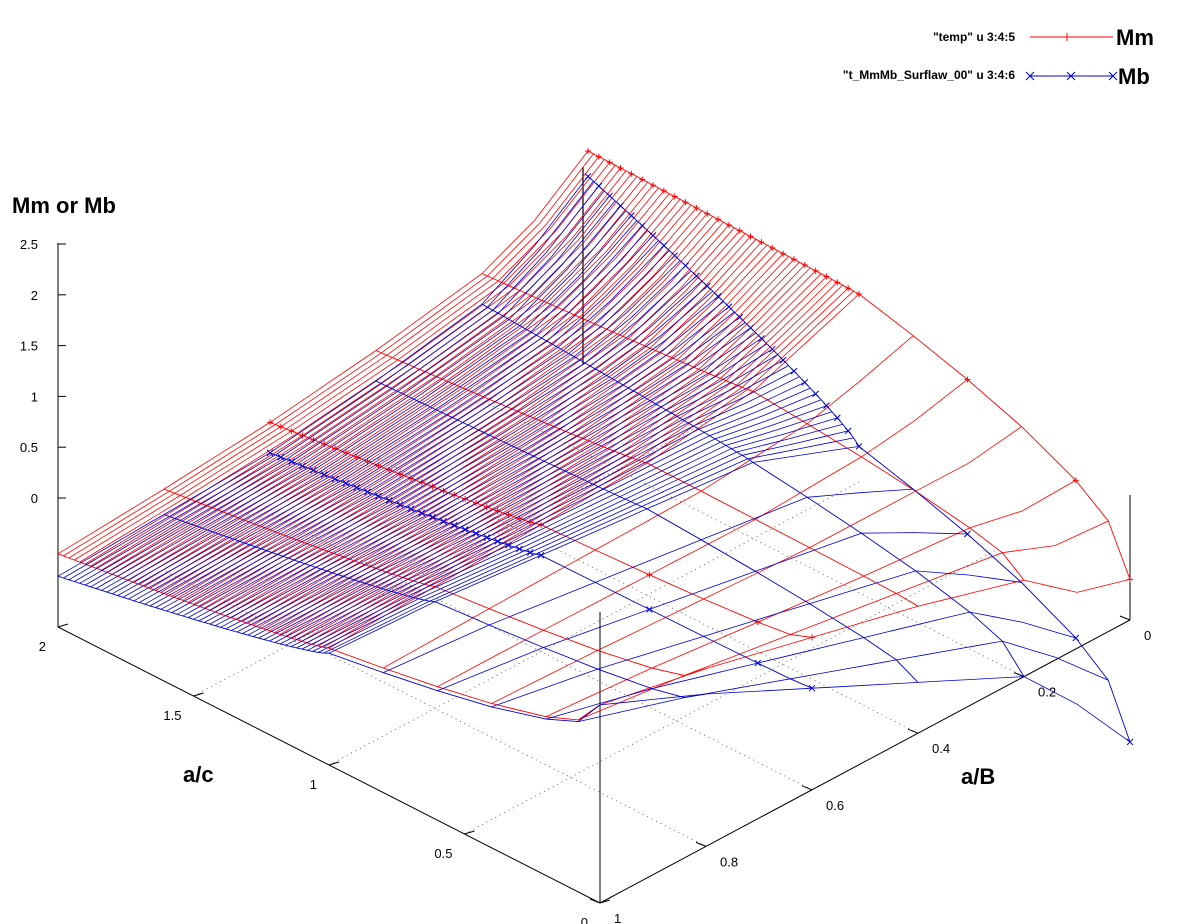  What do you see at coordinates (1067, 37) in the screenshot?
I see `legend-marker-mm` at bounding box center [1067, 37].